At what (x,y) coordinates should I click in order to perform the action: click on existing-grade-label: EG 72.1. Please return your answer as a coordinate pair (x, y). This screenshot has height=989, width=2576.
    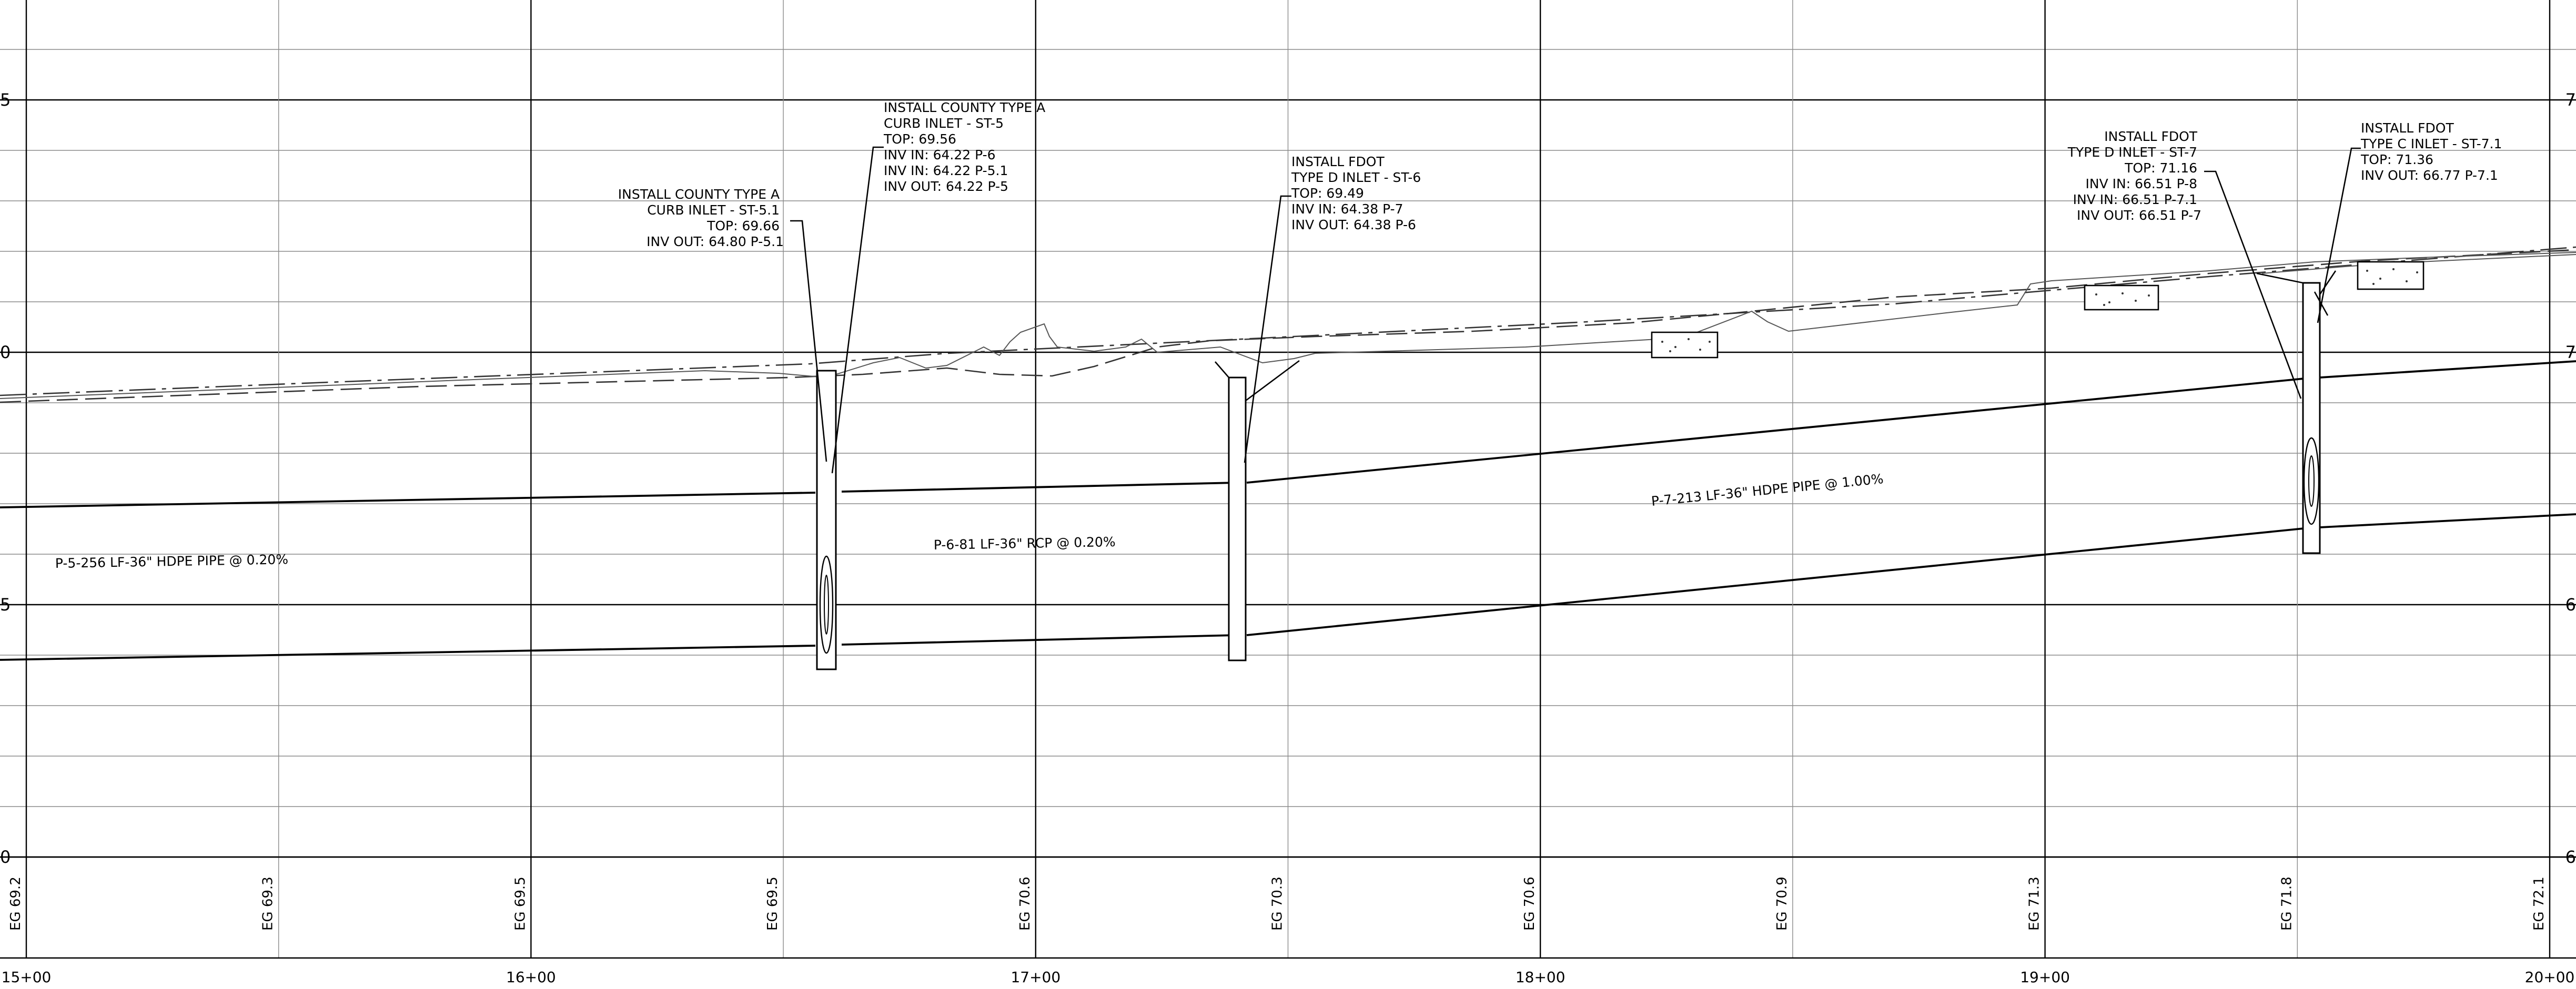
    Looking at the image, I should click on (2539, 903).